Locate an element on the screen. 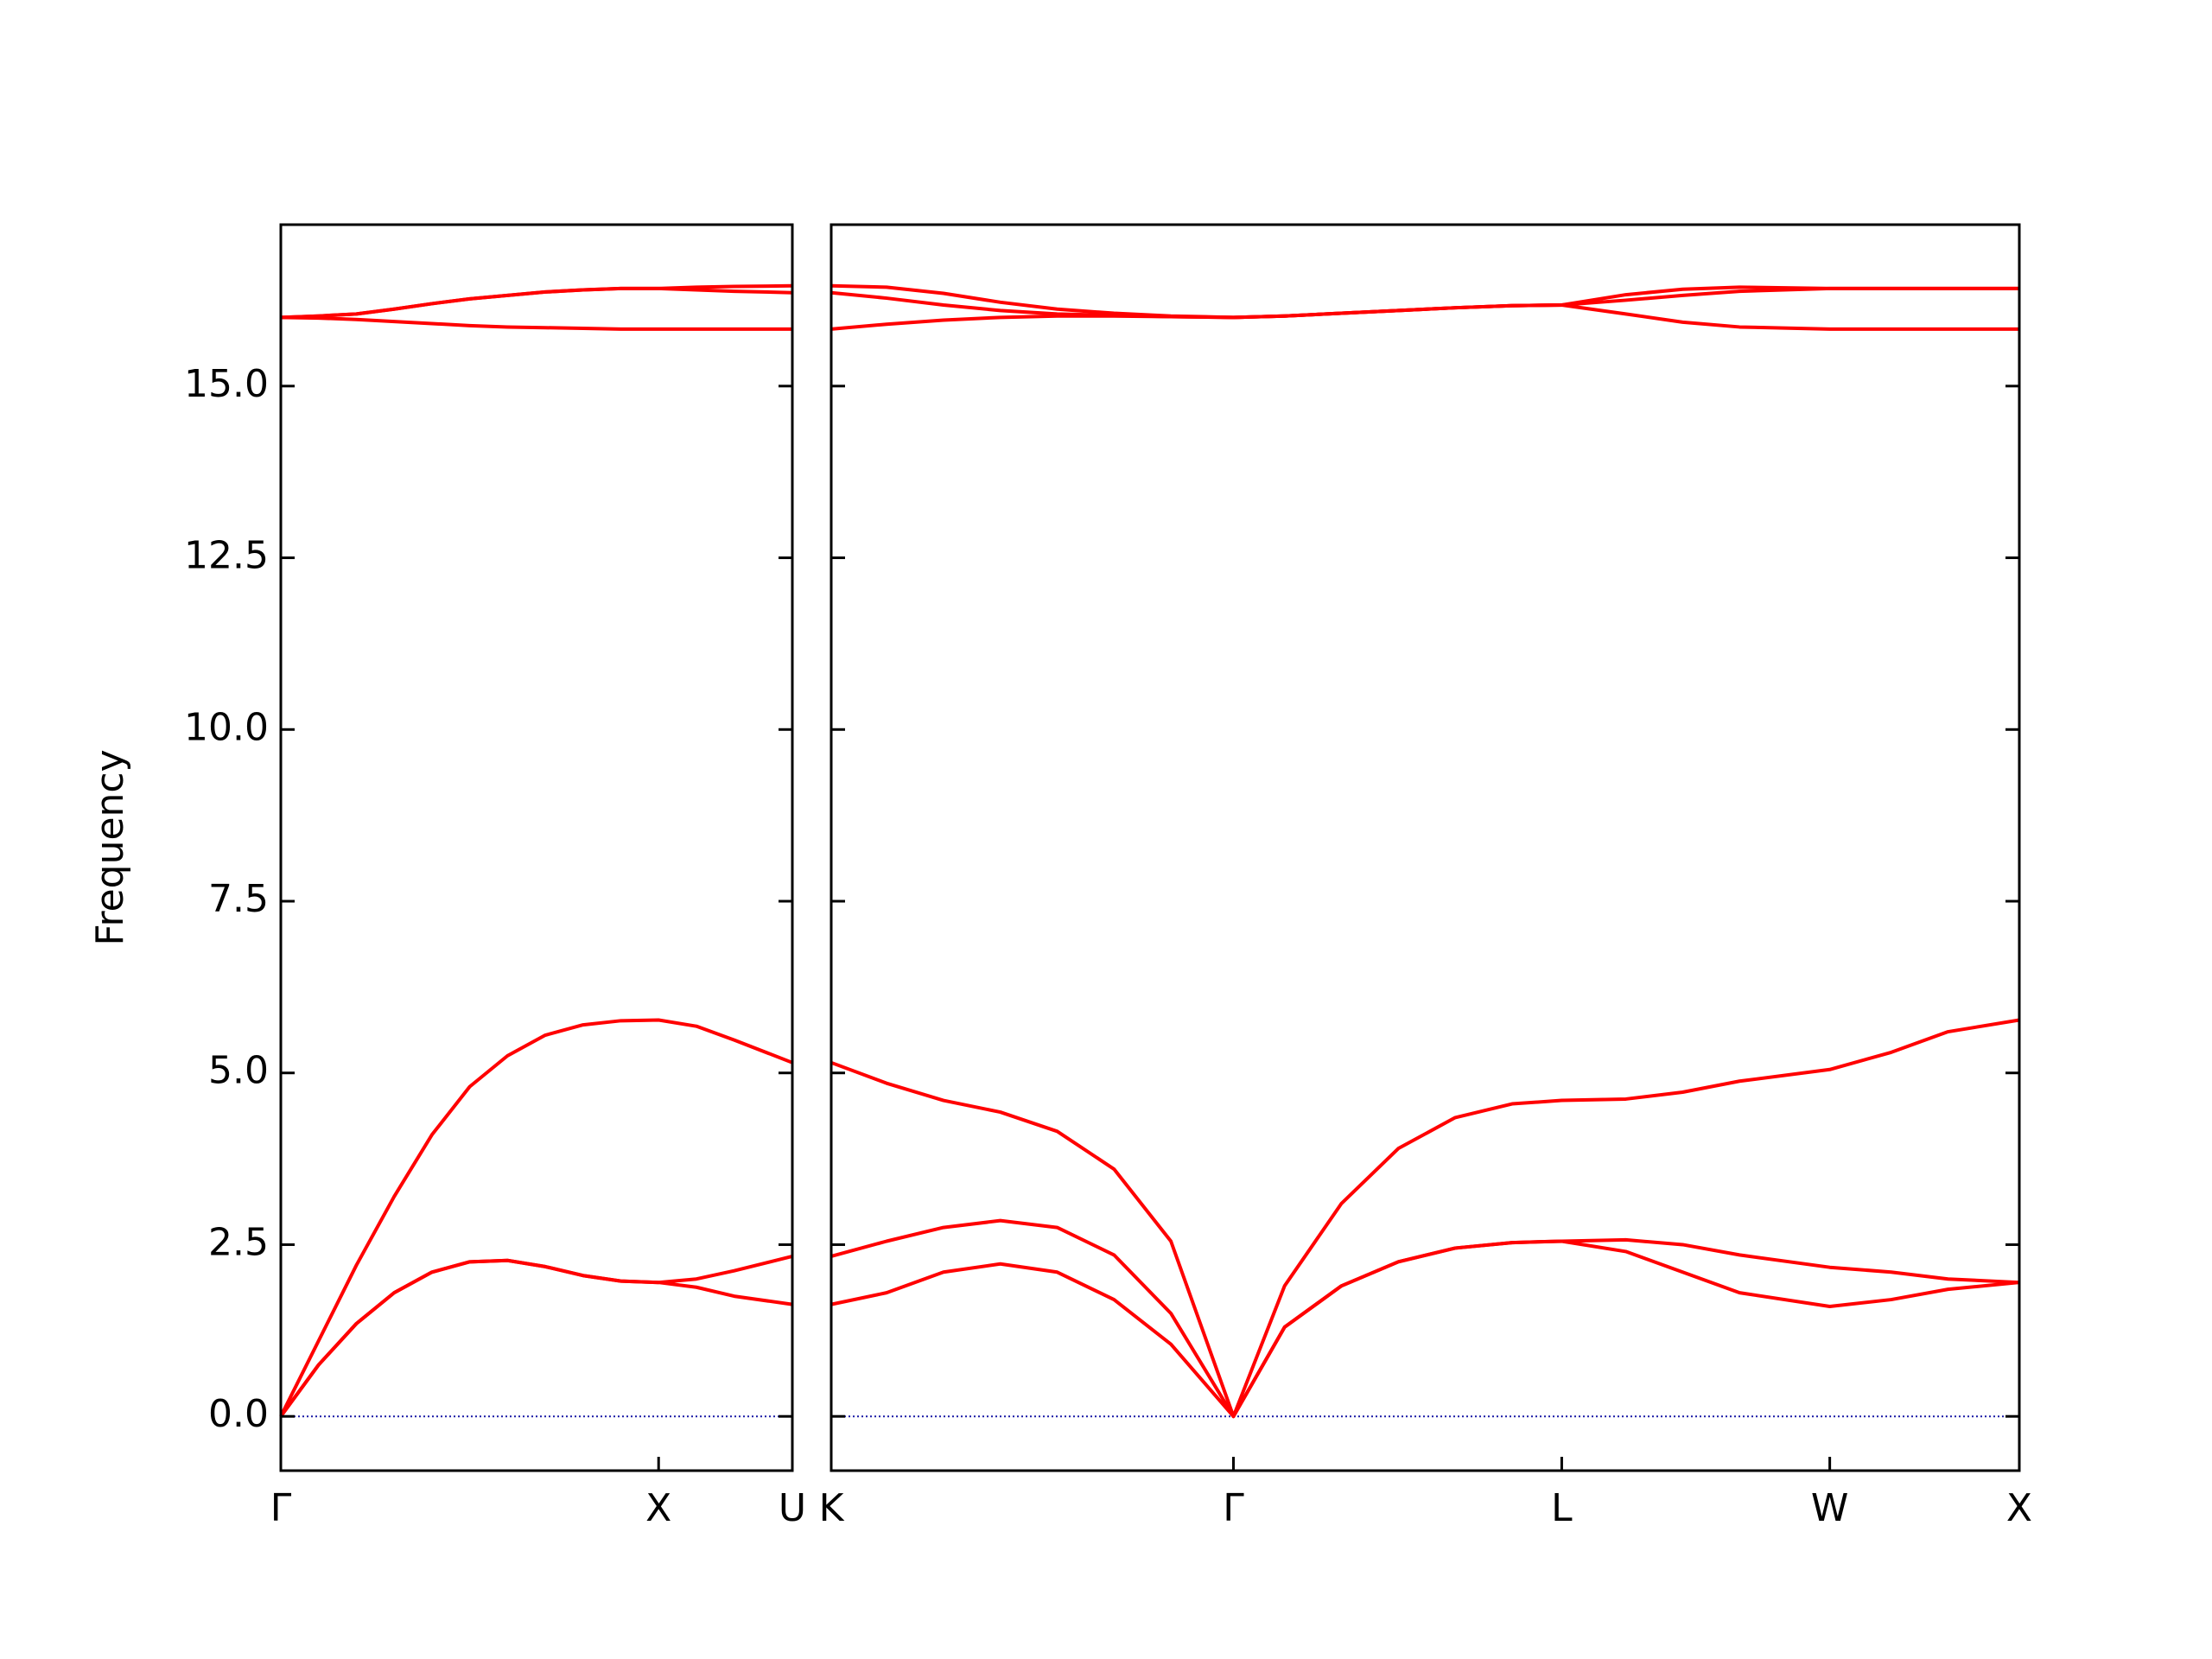 This screenshot has width=2212, height=1659. y-axis-label: Frequency is located at coordinates (110, 847).